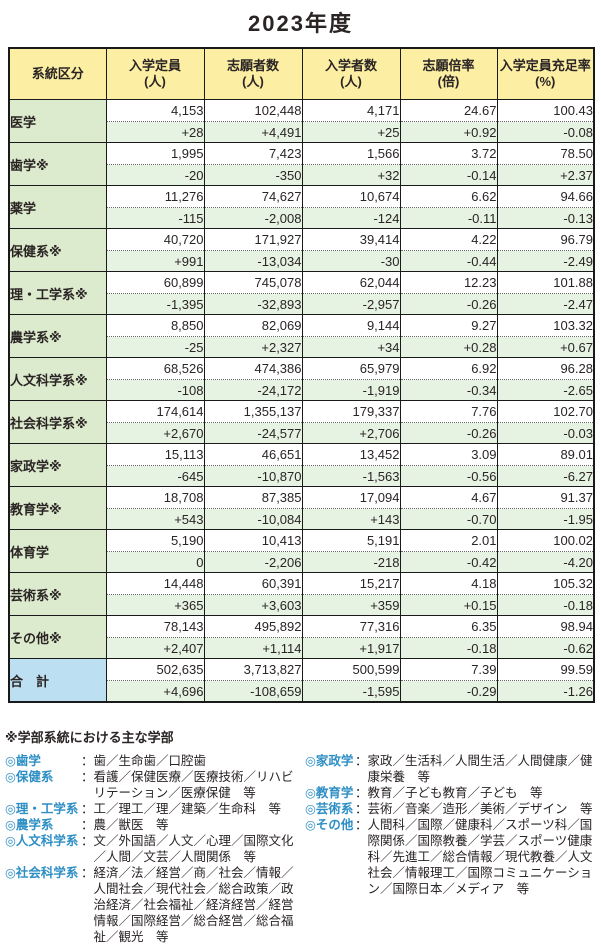 The height and width of the screenshot is (945, 601). Describe the element at coordinates (351, 368) in the screenshot. I see `value-cell: 65,979` at that location.